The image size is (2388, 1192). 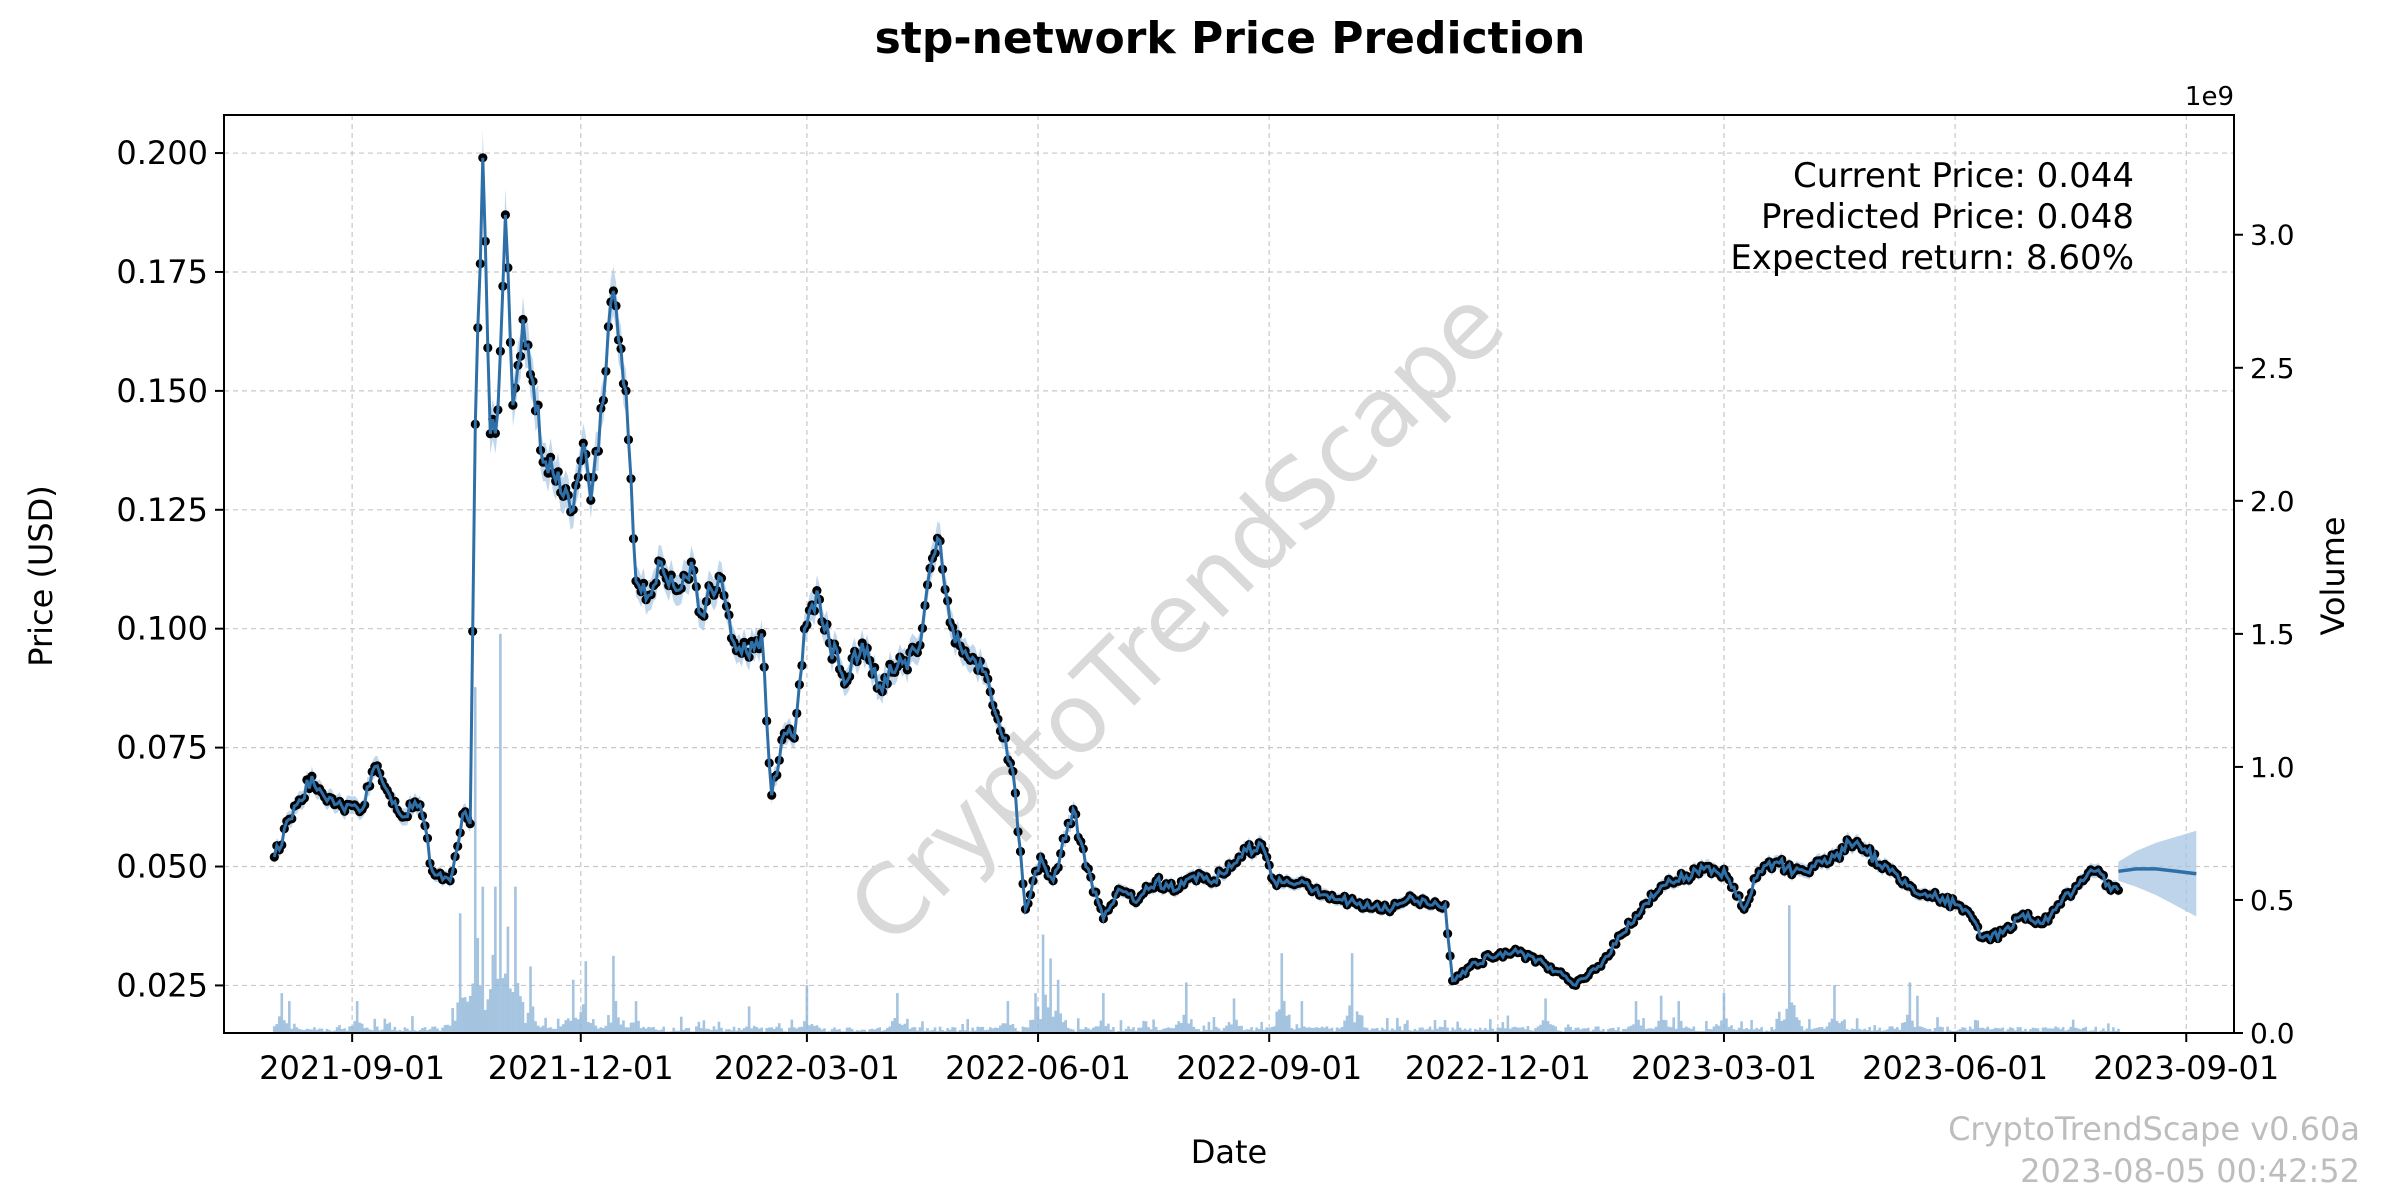 I want to click on y-tick-label: 0.150, so click(x=162, y=391).